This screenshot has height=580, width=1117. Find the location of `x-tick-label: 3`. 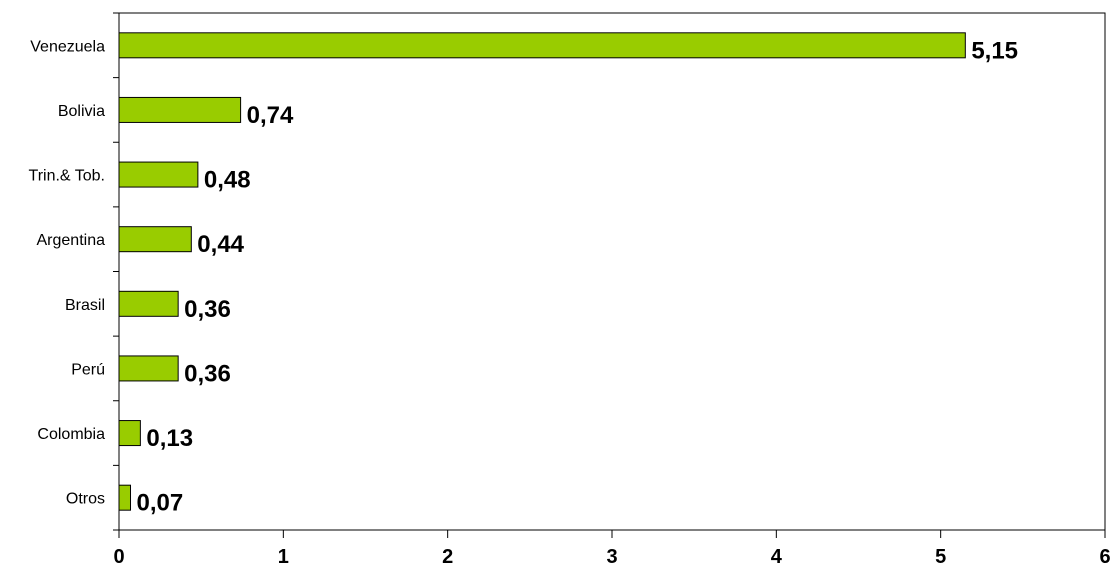

x-tick-label: 3 is located at coordinates (611, 557).